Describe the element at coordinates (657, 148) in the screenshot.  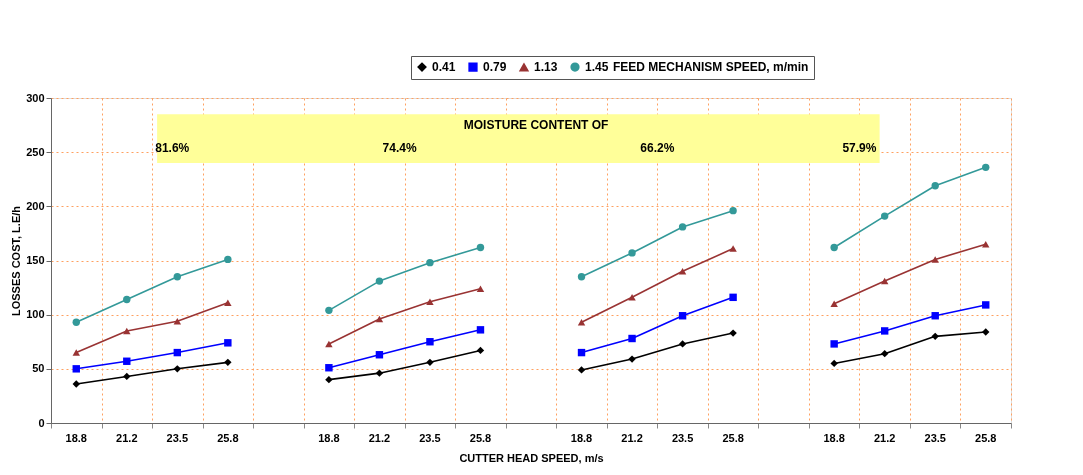
I see `annotation: 66.2%` at that location.